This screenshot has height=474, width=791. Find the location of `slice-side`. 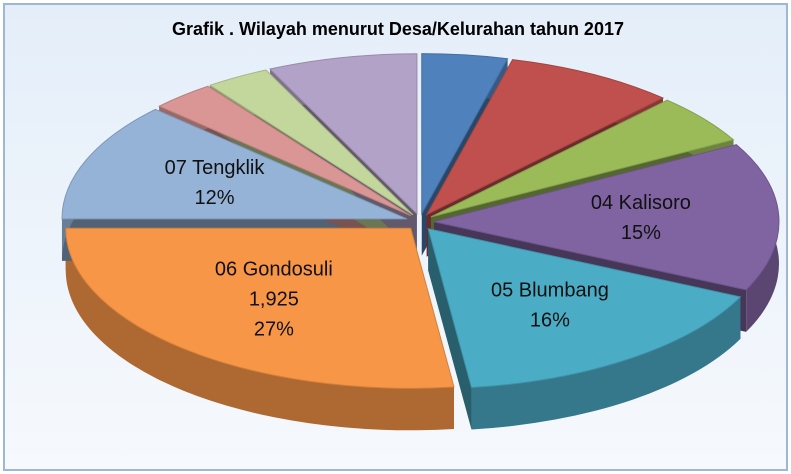

slice-side is located at coordinates (606, 363).